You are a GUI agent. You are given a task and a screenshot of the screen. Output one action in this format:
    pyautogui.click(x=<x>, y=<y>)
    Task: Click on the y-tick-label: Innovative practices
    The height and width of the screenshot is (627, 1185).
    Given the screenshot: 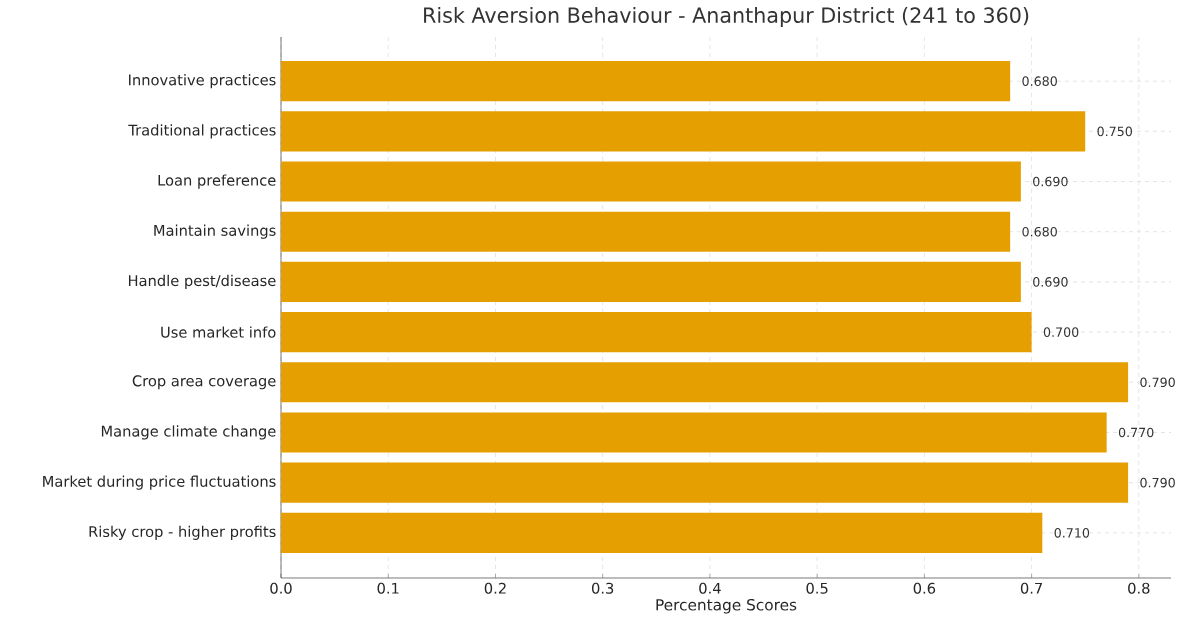 What is the action you would take?
    pyautogui.click(x=202, y=81)
    